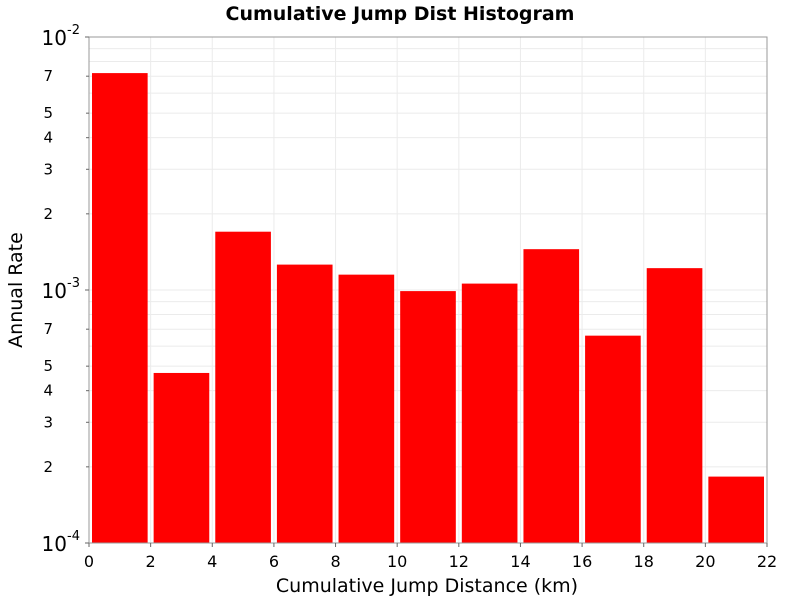  What do you see at coordinates (400, 14) in the screenshot?
I see `chart-title: Cumulative Jump Dist Histogram` at bounding box center [400, 14].